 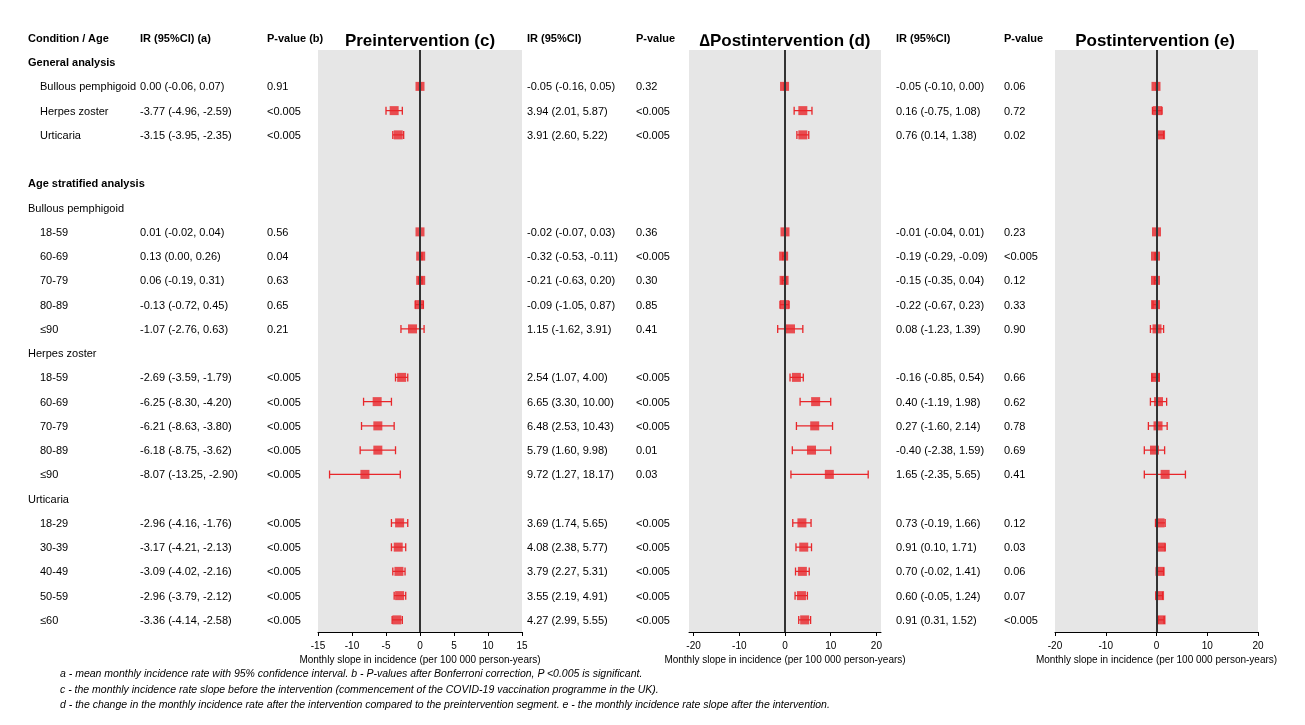 I want to click on category-label: 2.54 (1.07, 4.00), so click(x=567, y=377).